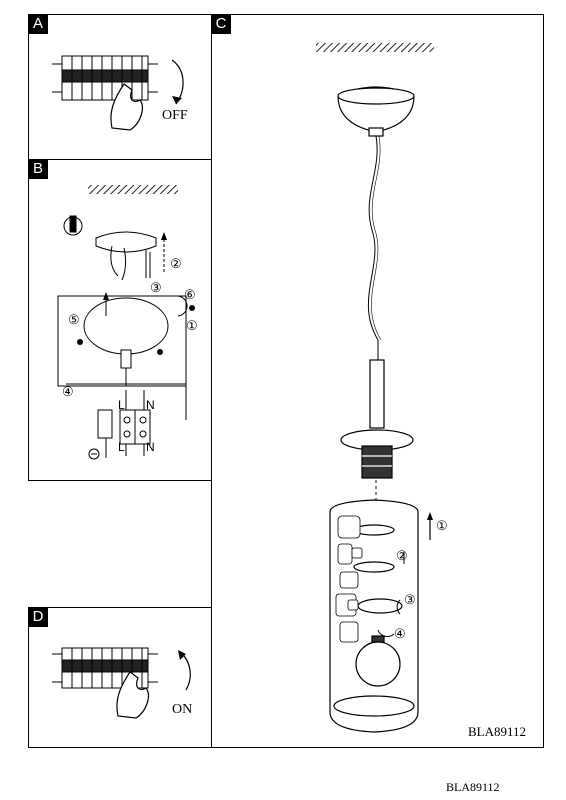  I want to click on ceiling-hatch-b, so click(133, 189).